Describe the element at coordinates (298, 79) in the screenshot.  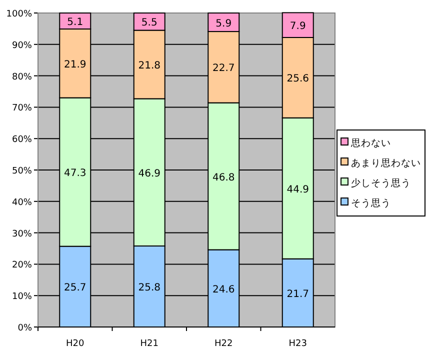
I see `data-label: 25.6` at that location.